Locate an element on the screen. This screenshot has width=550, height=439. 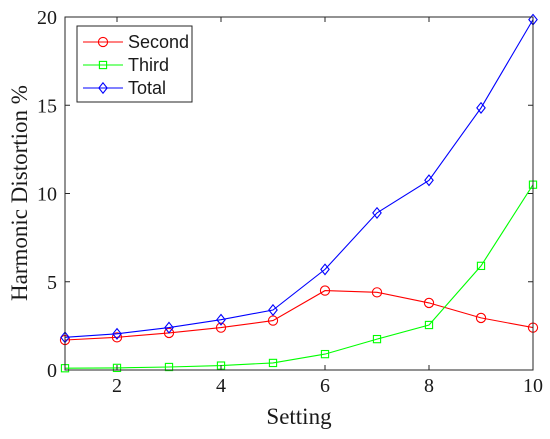
y-tick-label: 0 is located at coordinates (52, 371).